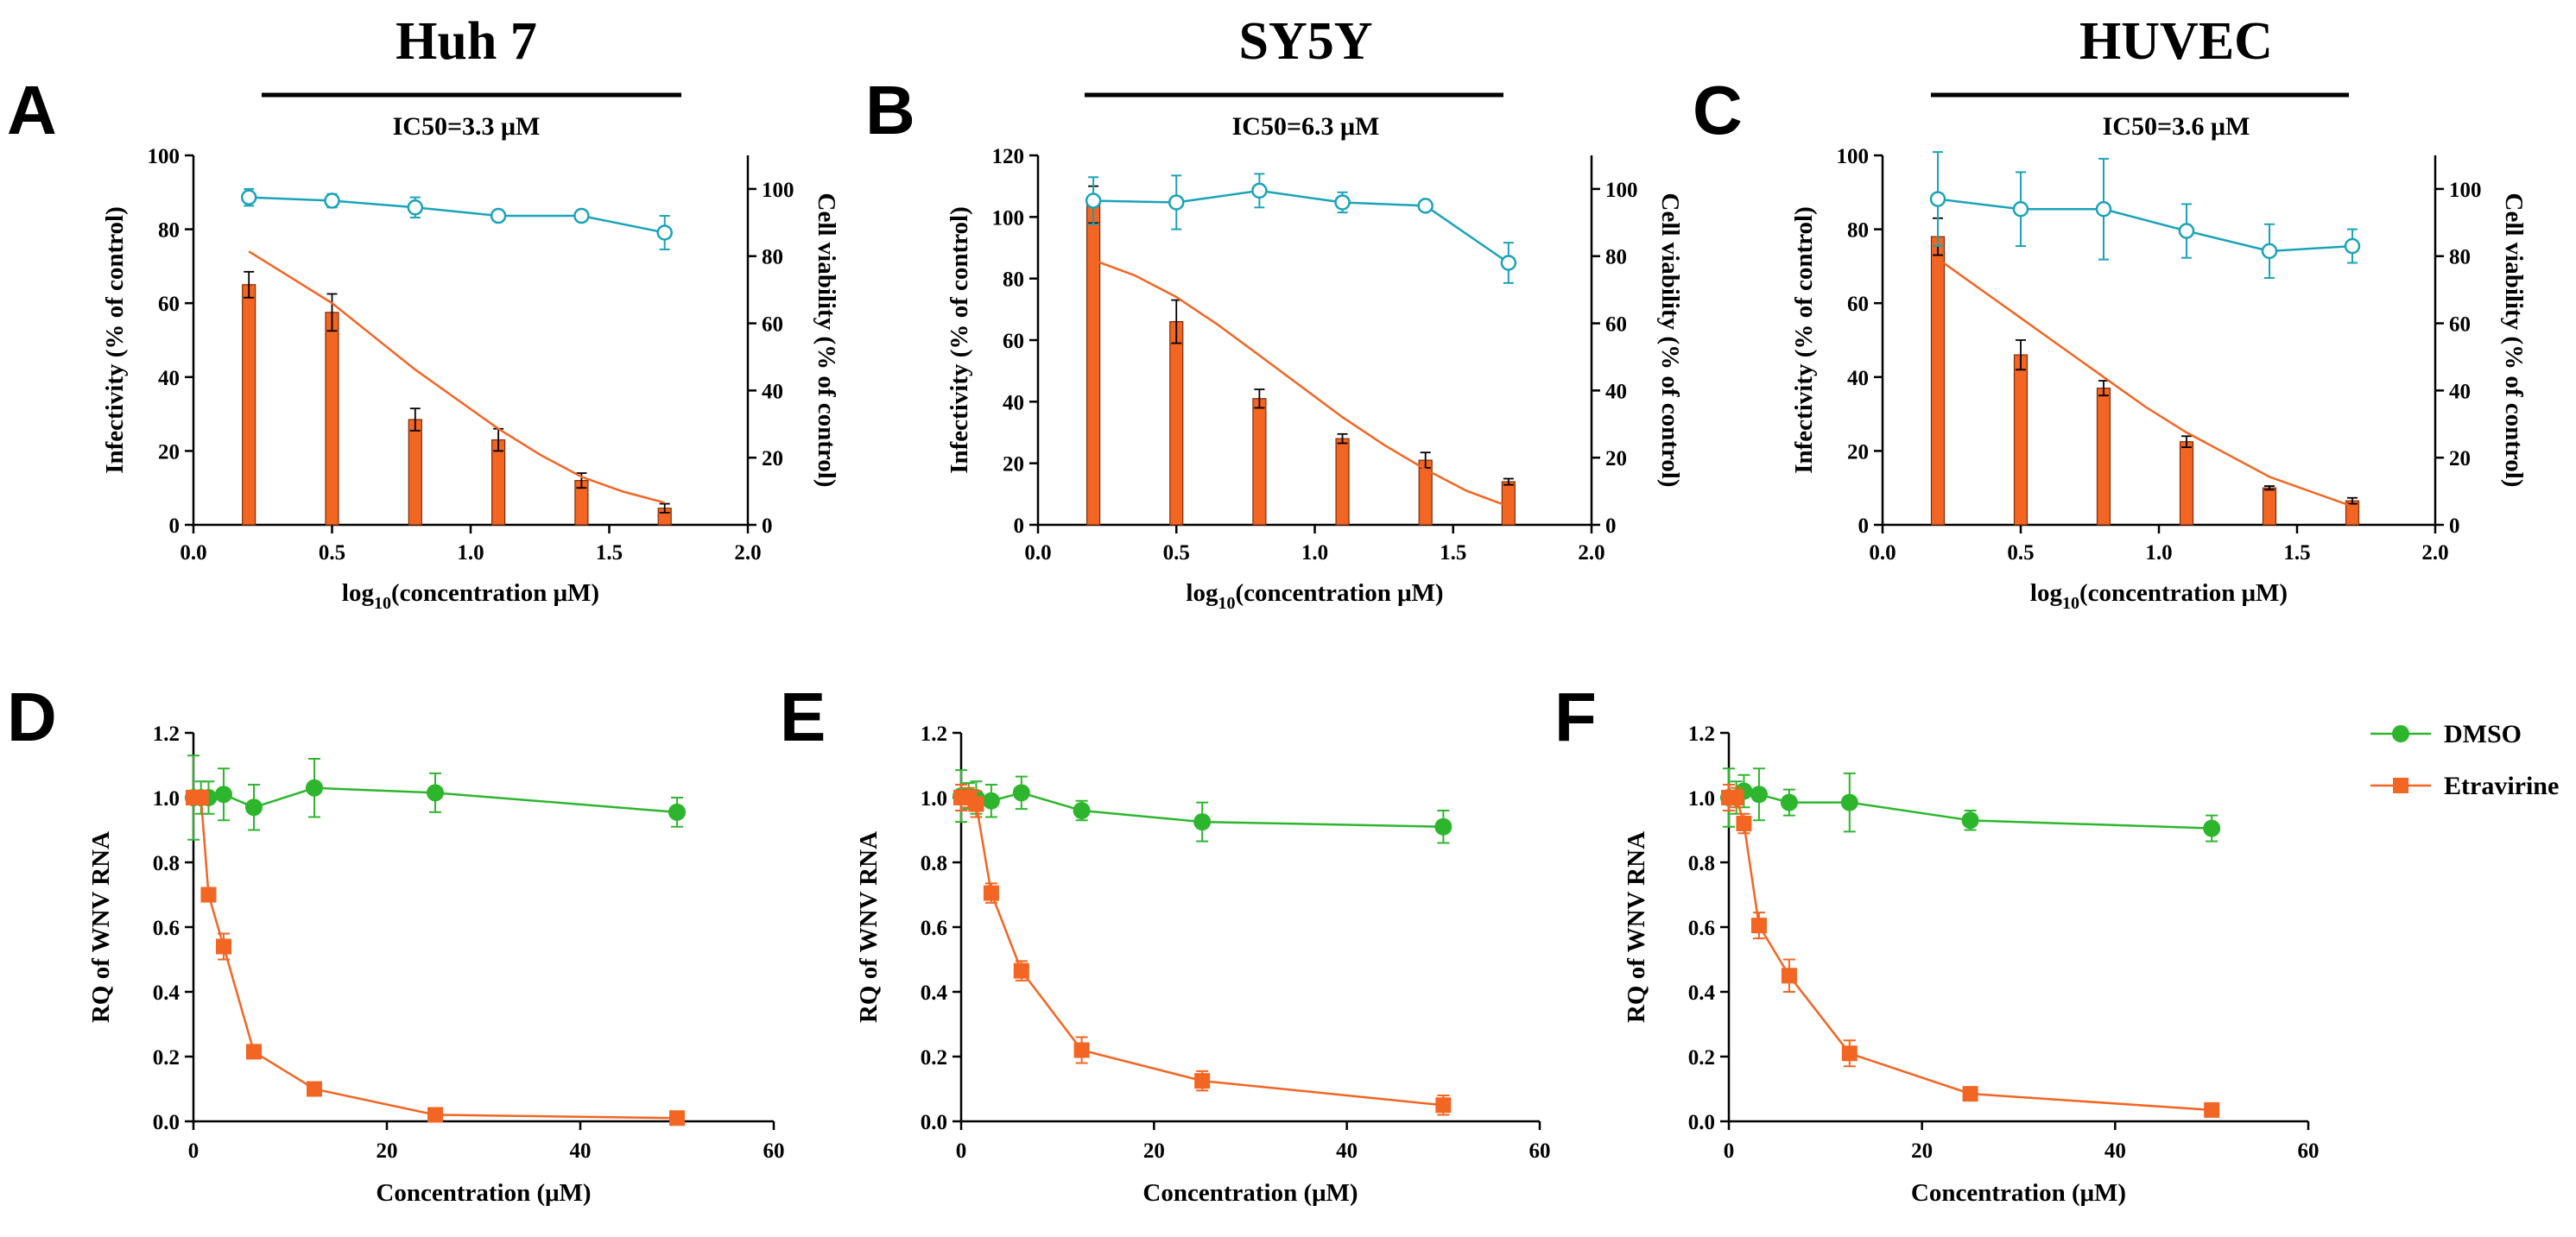  I want to click on x-tick-label: 2.0, so click(747, 553).